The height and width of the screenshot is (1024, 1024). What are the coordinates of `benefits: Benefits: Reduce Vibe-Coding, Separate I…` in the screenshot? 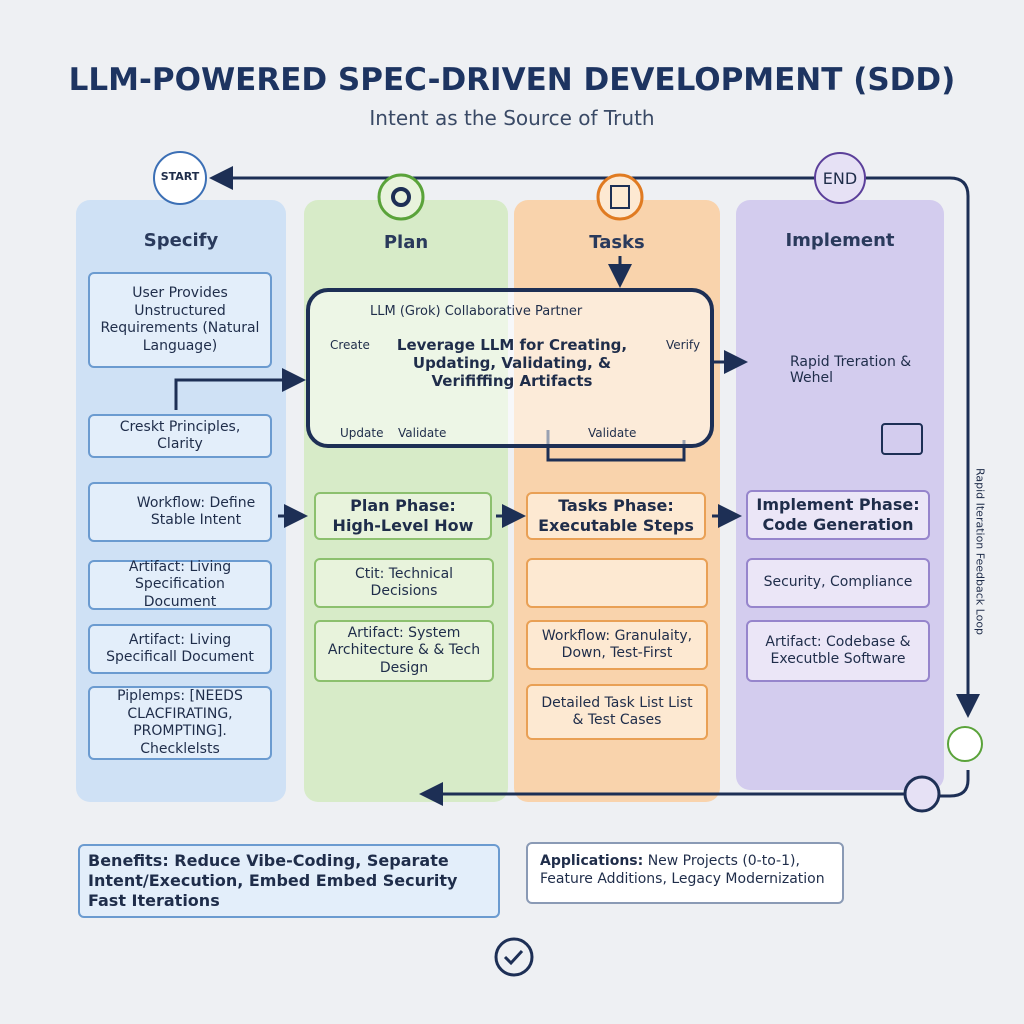 It's located at (289, 881).